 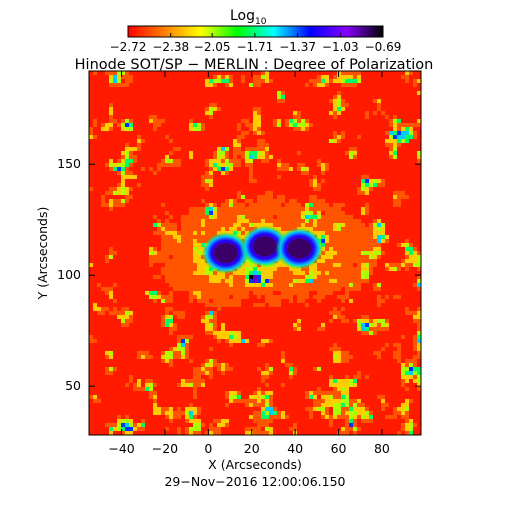 What do you see at coordinates (382, 448) in the screenshot?
I see `x-tick-label: 80` at bounding box center [382, 448].